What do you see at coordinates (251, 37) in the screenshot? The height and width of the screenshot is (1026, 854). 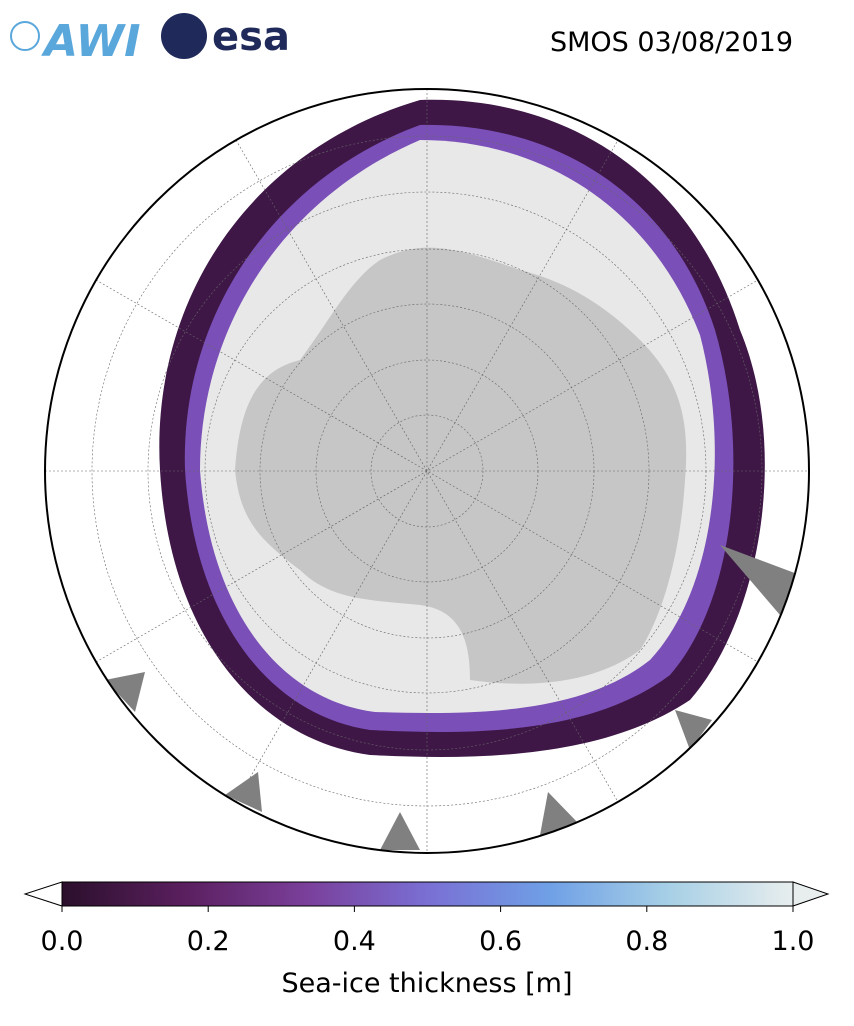 I see `logo-text: esa` at bounding box center [251, 37].